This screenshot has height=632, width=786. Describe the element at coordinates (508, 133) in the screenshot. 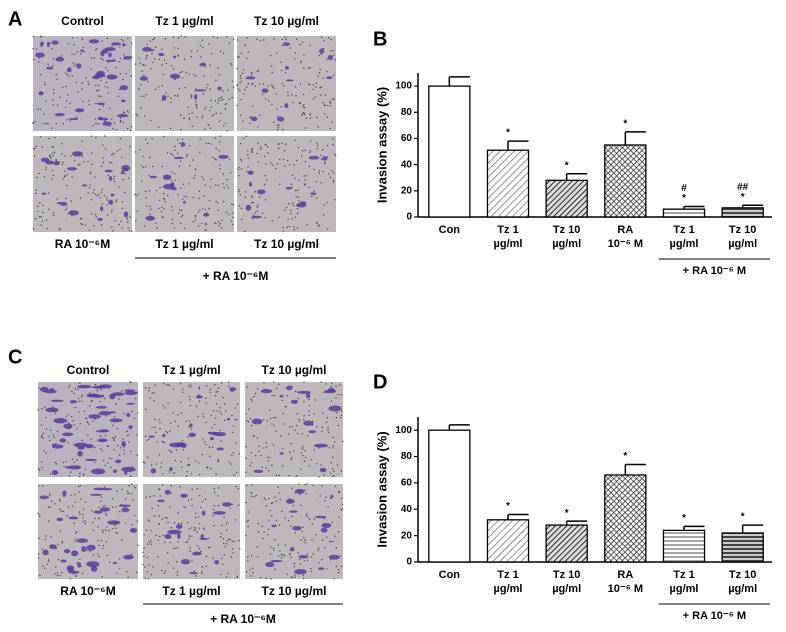

I see `significance-mark: *` at that location.